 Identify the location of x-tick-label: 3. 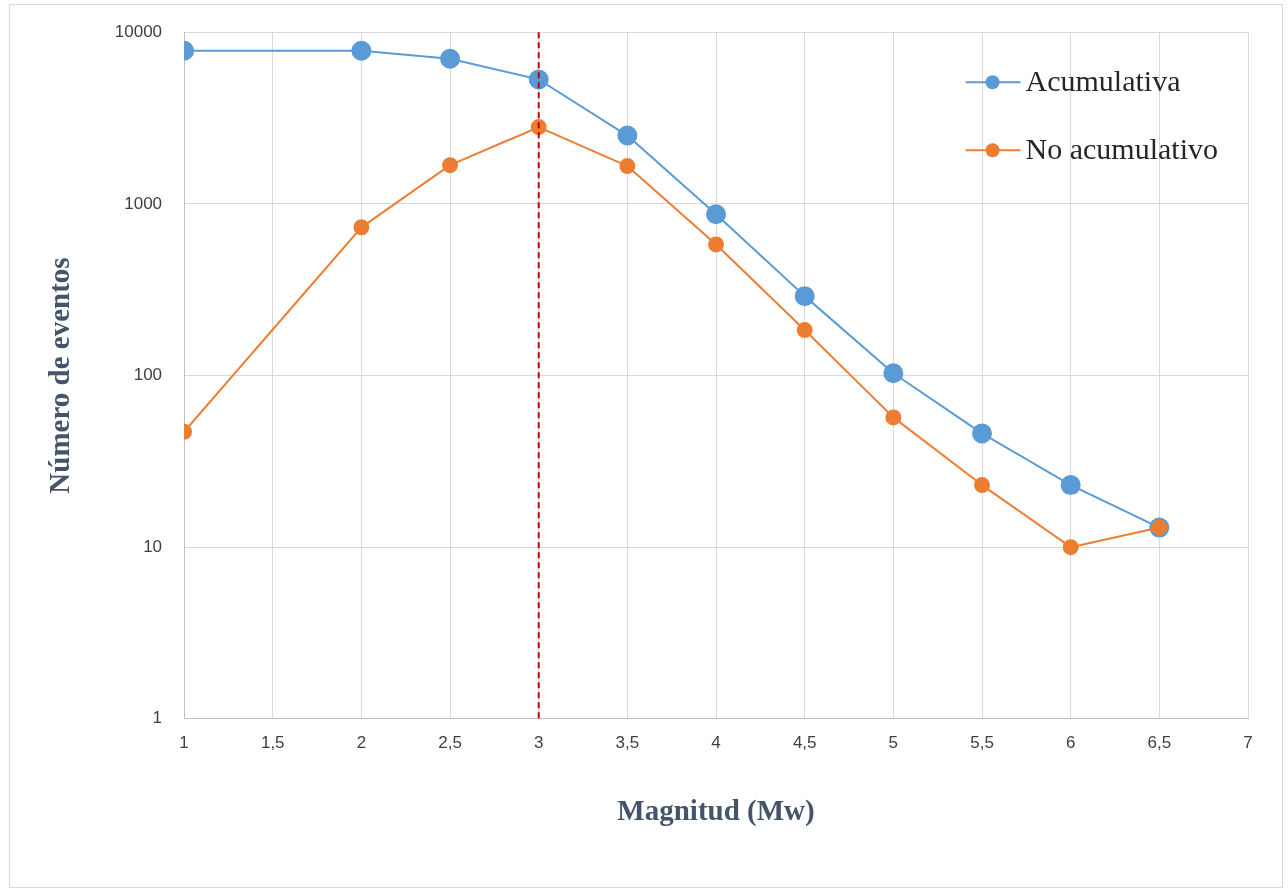
(538, 742).